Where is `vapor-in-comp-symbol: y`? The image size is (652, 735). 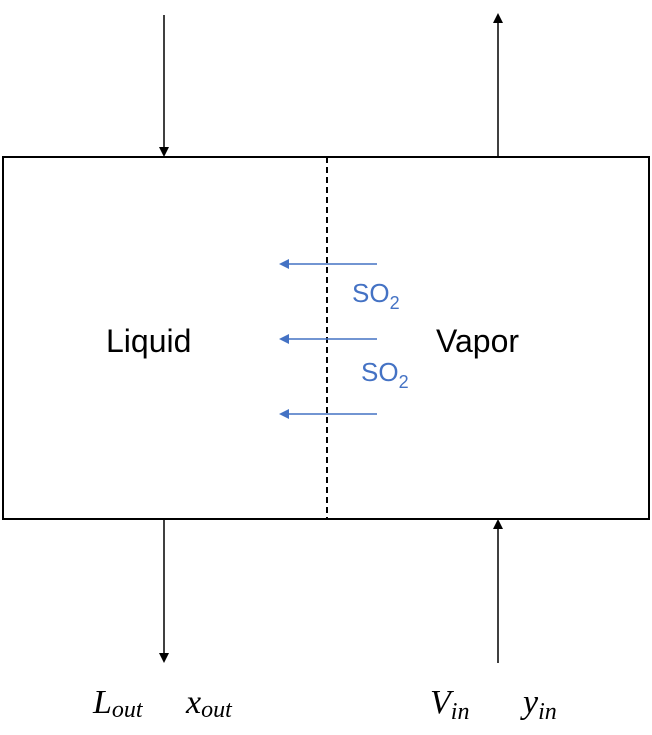 vapor-in-comp-symbol: y is located at coordinates (529, 702).